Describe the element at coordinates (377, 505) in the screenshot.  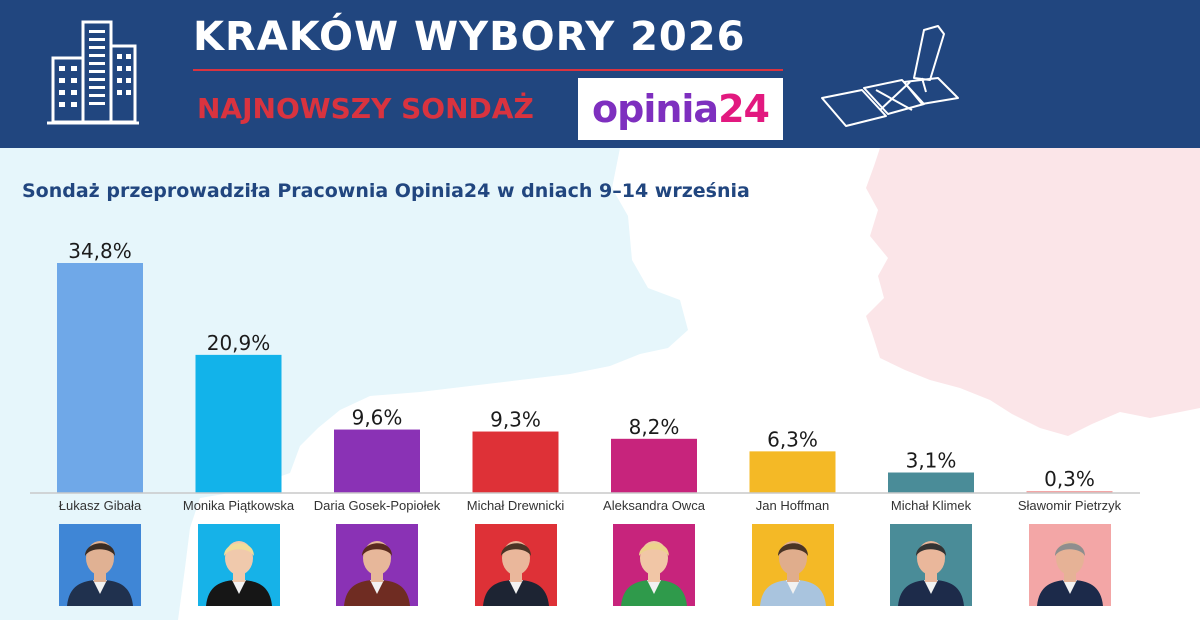
I see `category-label: Daria Gosek-Popiołek` at that location.